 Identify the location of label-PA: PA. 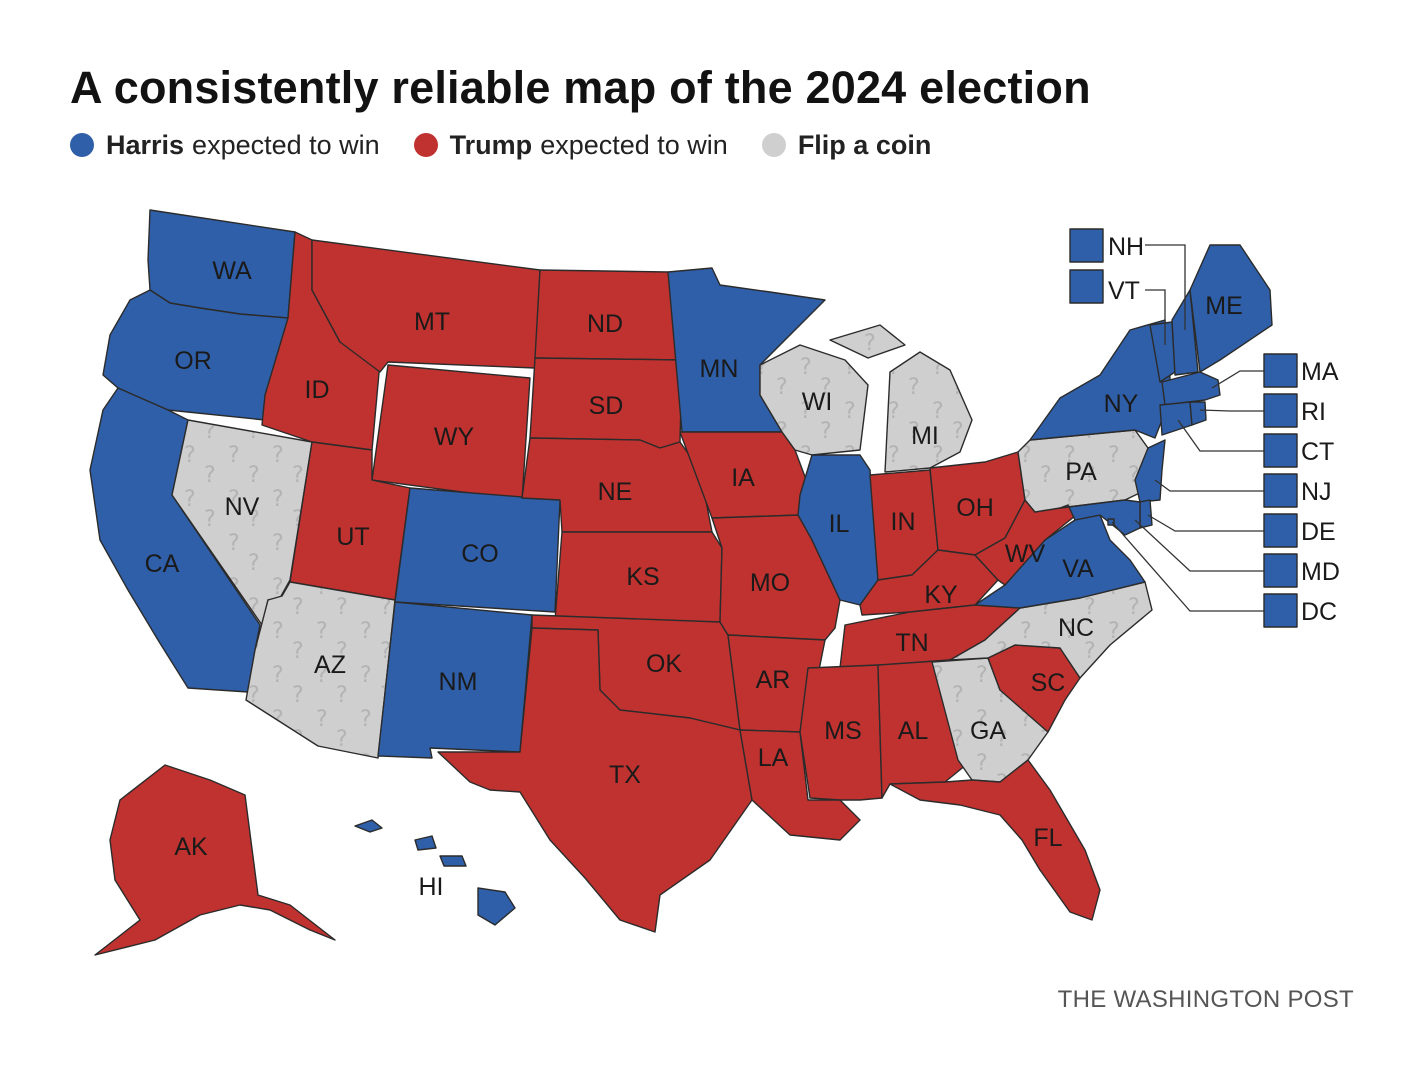
(1081, 472).